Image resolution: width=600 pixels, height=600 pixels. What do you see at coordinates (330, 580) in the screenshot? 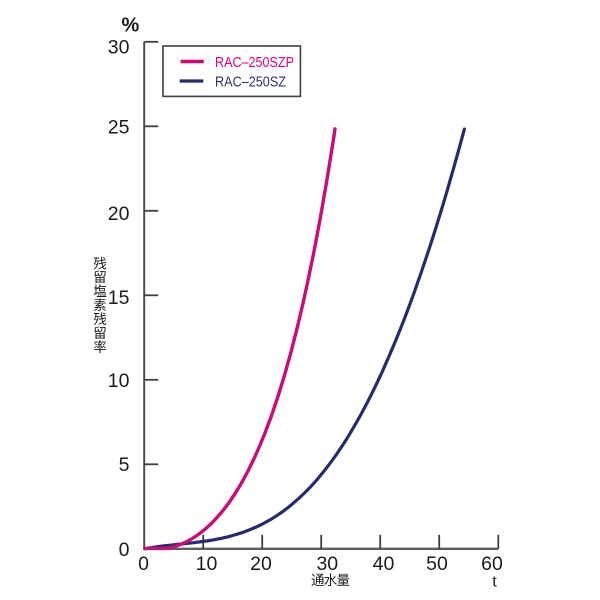
I see `svg-text: 通水量` at bounding box center [330, 580].